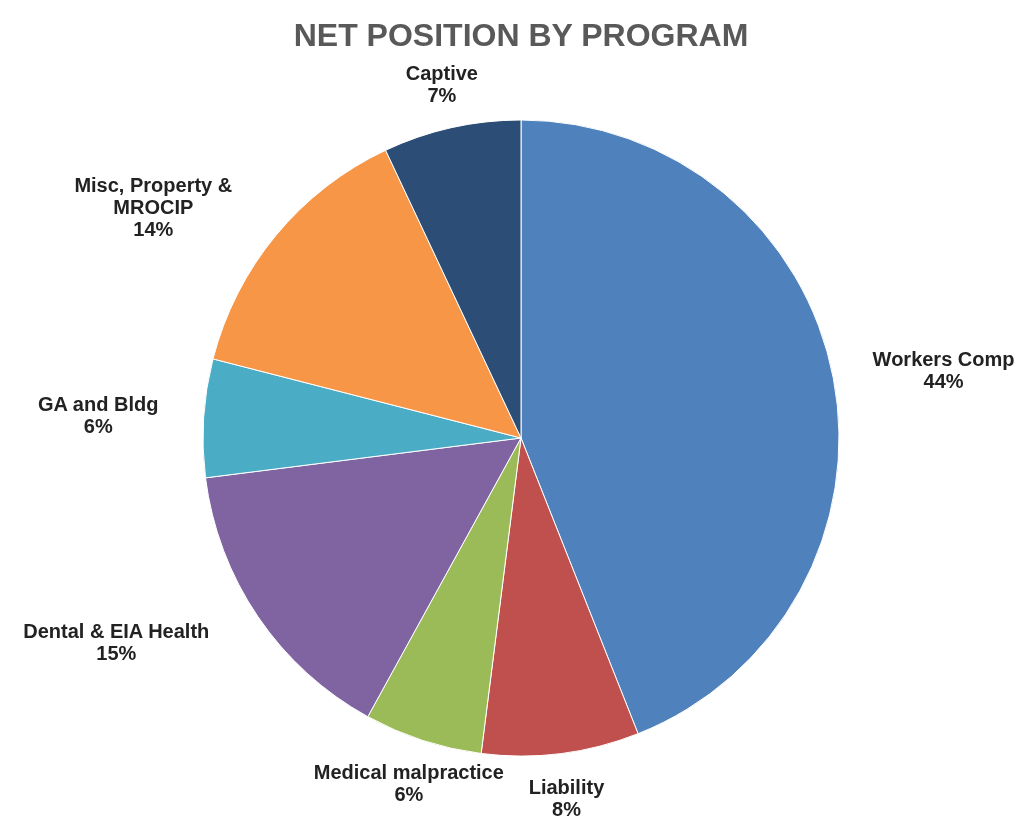  Describe the element at coordinates (441, 72) in the screenshot. I see `slice-label: Captive` at that location.